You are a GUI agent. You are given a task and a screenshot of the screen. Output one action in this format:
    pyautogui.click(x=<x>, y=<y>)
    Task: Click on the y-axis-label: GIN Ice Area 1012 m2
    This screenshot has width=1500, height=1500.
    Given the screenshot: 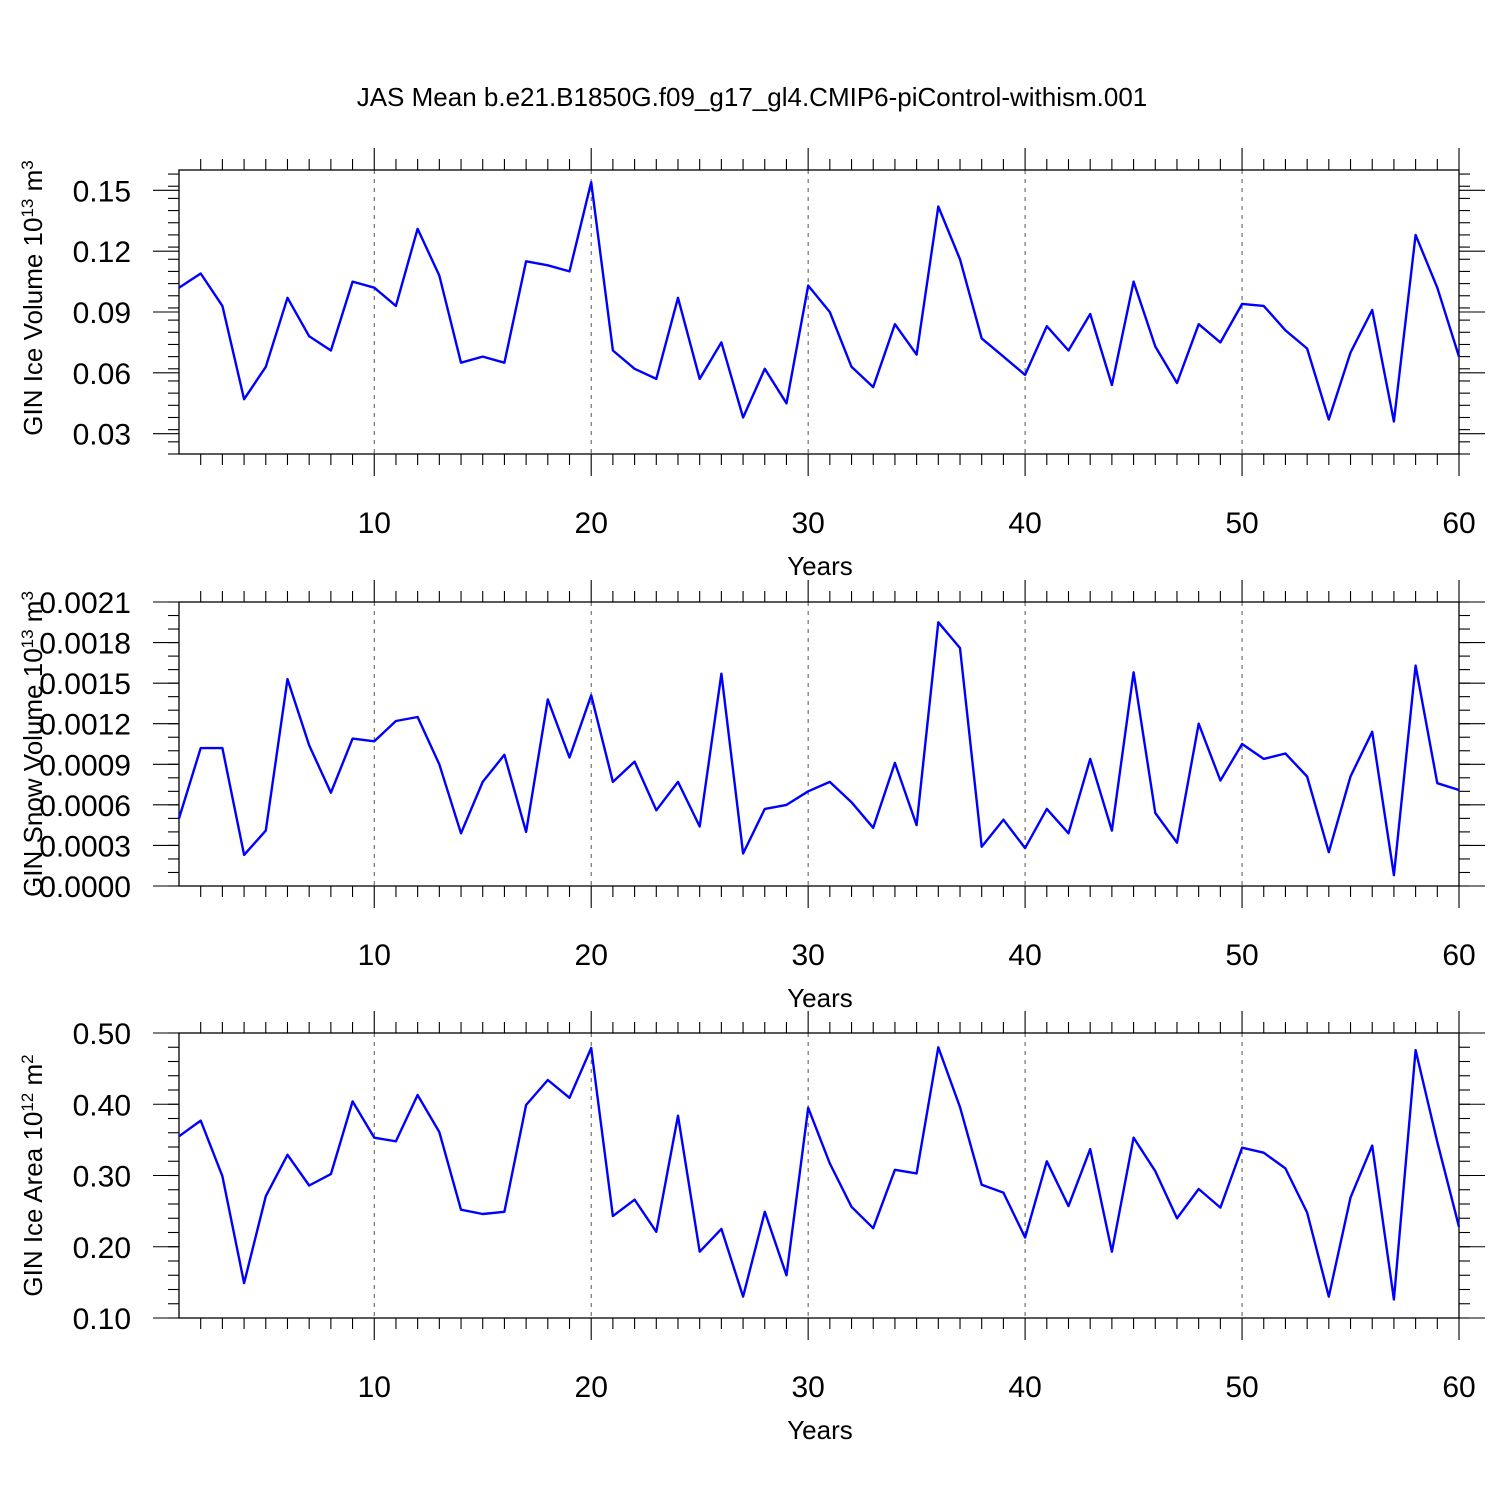 What is the action you would take?
    pyautogui.click(x=33, y=1175)
    